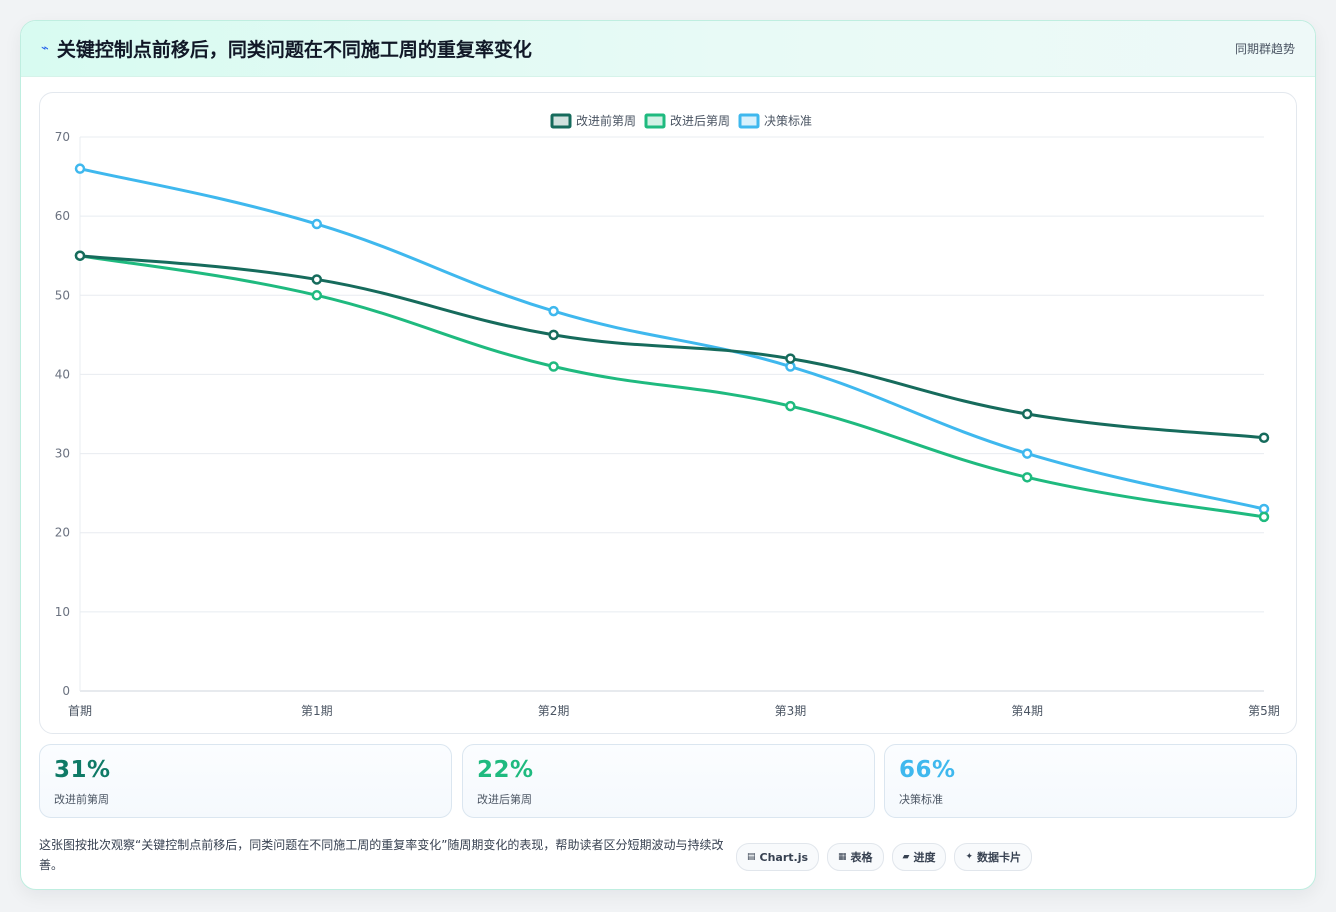 The image size is (1336, 912). I want to click on y-tick-label: 10, so click(62, 612).